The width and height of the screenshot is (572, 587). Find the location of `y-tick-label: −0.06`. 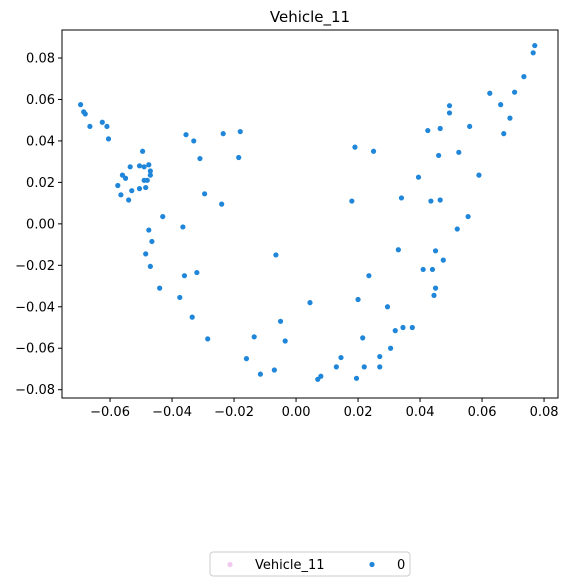

y-tick-label: −0.06 is located at coordinates (35, 349).